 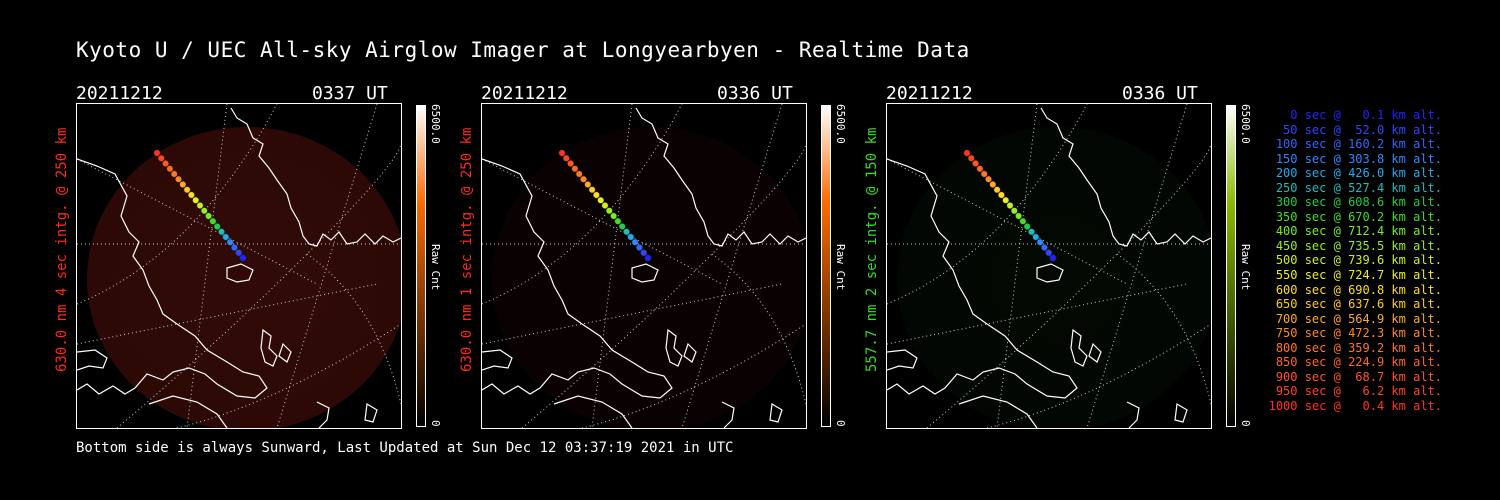 I want to click on legend-entry: 100 sec @ 160.2 km alt., so click(x=1358, y=144).